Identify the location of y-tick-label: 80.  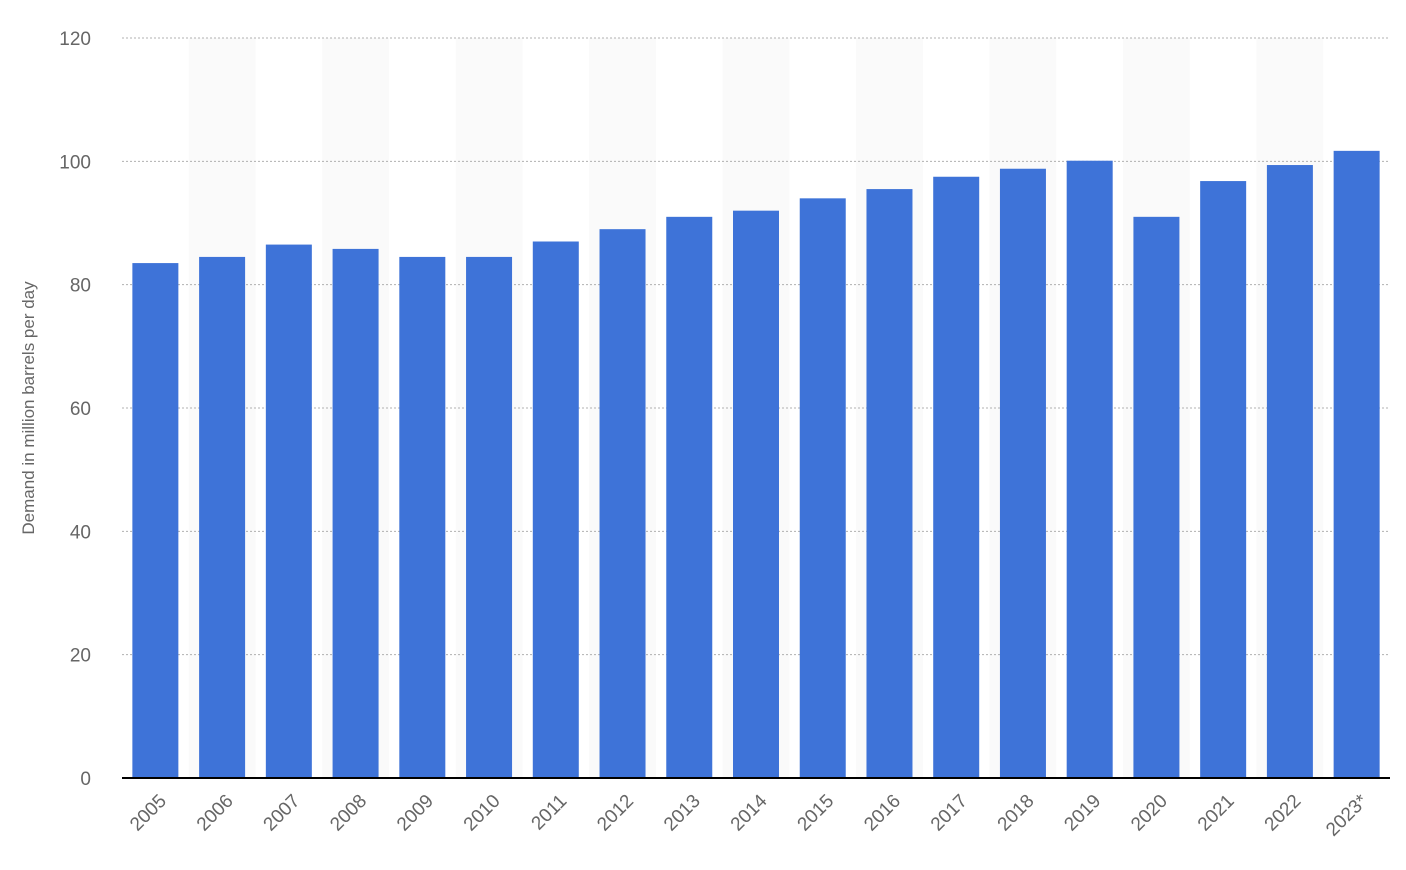
(80, 286).